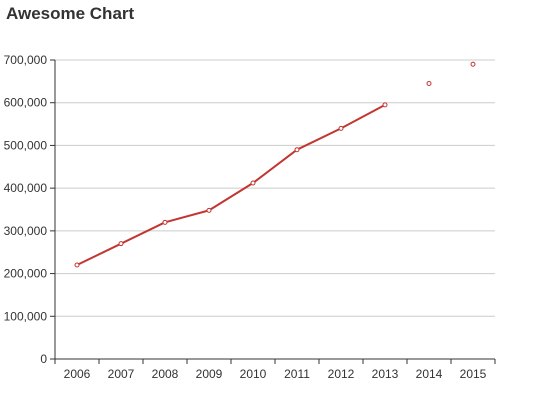  What do you see at coordinates (253, 374) in the screenshot?
I see `x-tick-label: 2010` at bounding box center [253, 374].